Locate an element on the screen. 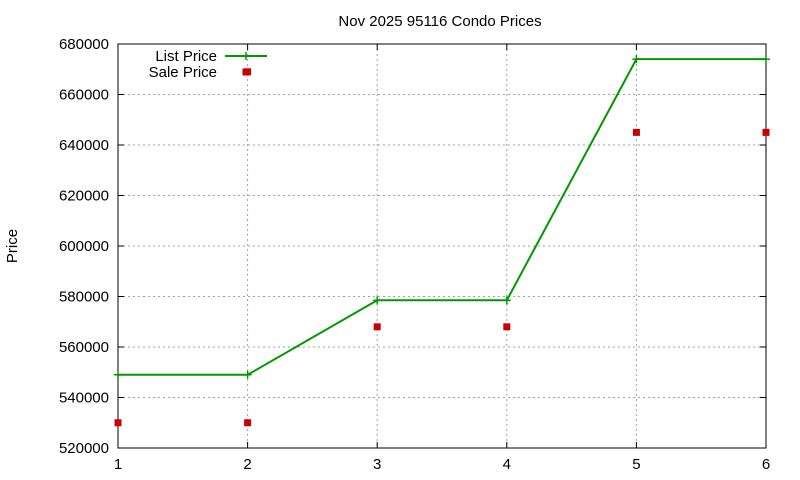 The width and height of the screenshot is (800, 480). x-tick-label: 4 is located at coordinates (507, 464).